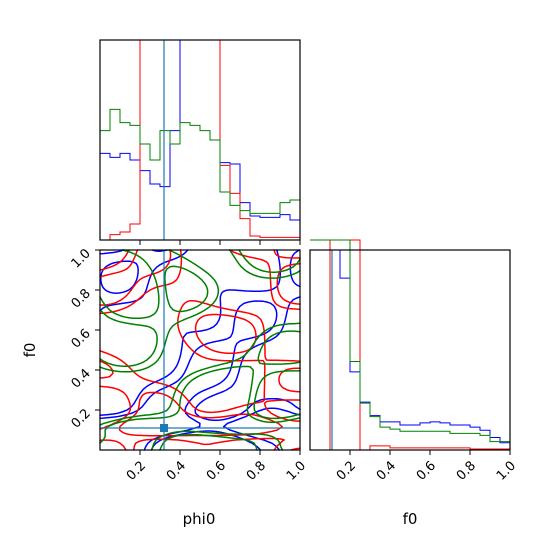 Image resolution: width=550 pixels, height=550 pixels. What do you see at coordinates (296, 470) in the screenshot?
I see `phi0-tick-label: 1.0` at bounding box center [296, 470].